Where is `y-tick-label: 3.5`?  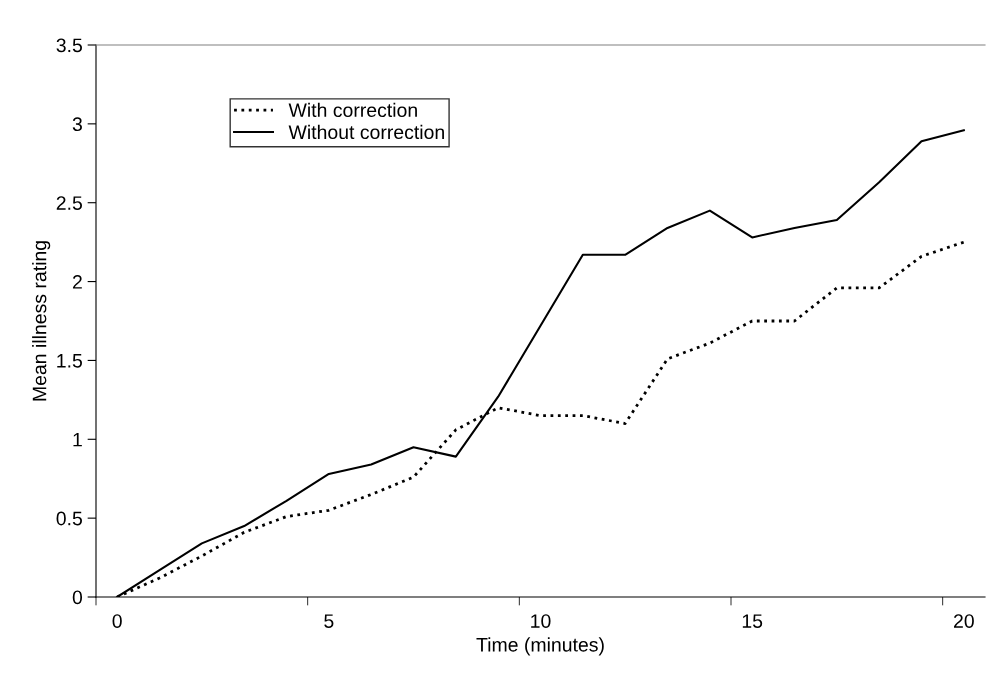 y-tick-label: 3.5 is located at coordinates (69, 45).